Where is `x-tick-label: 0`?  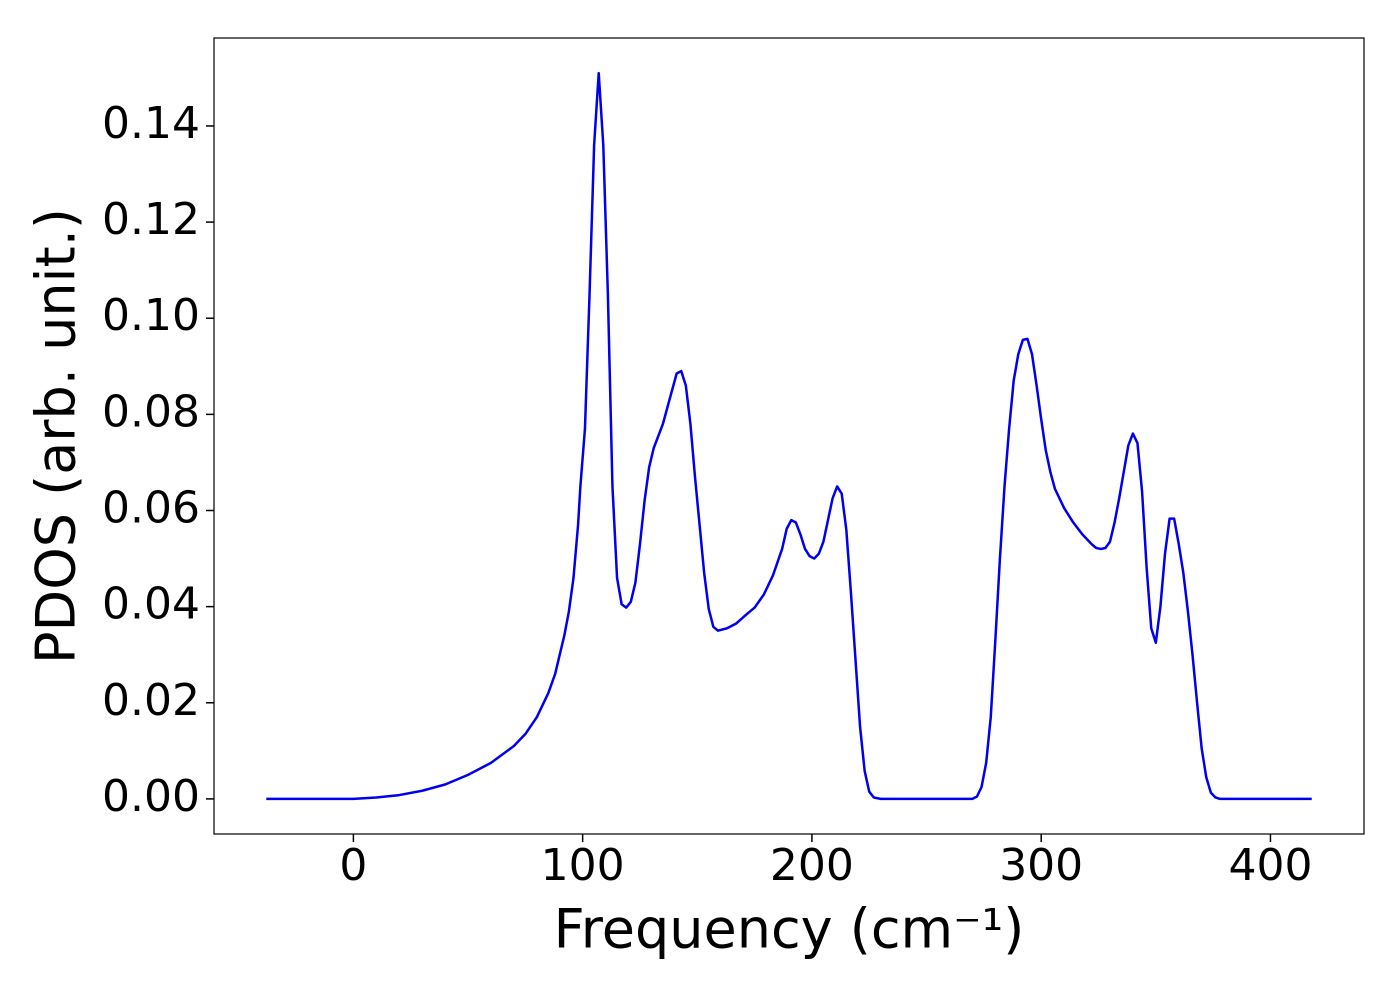
x-tick-label: 0 is located at coordinates (353, 865).